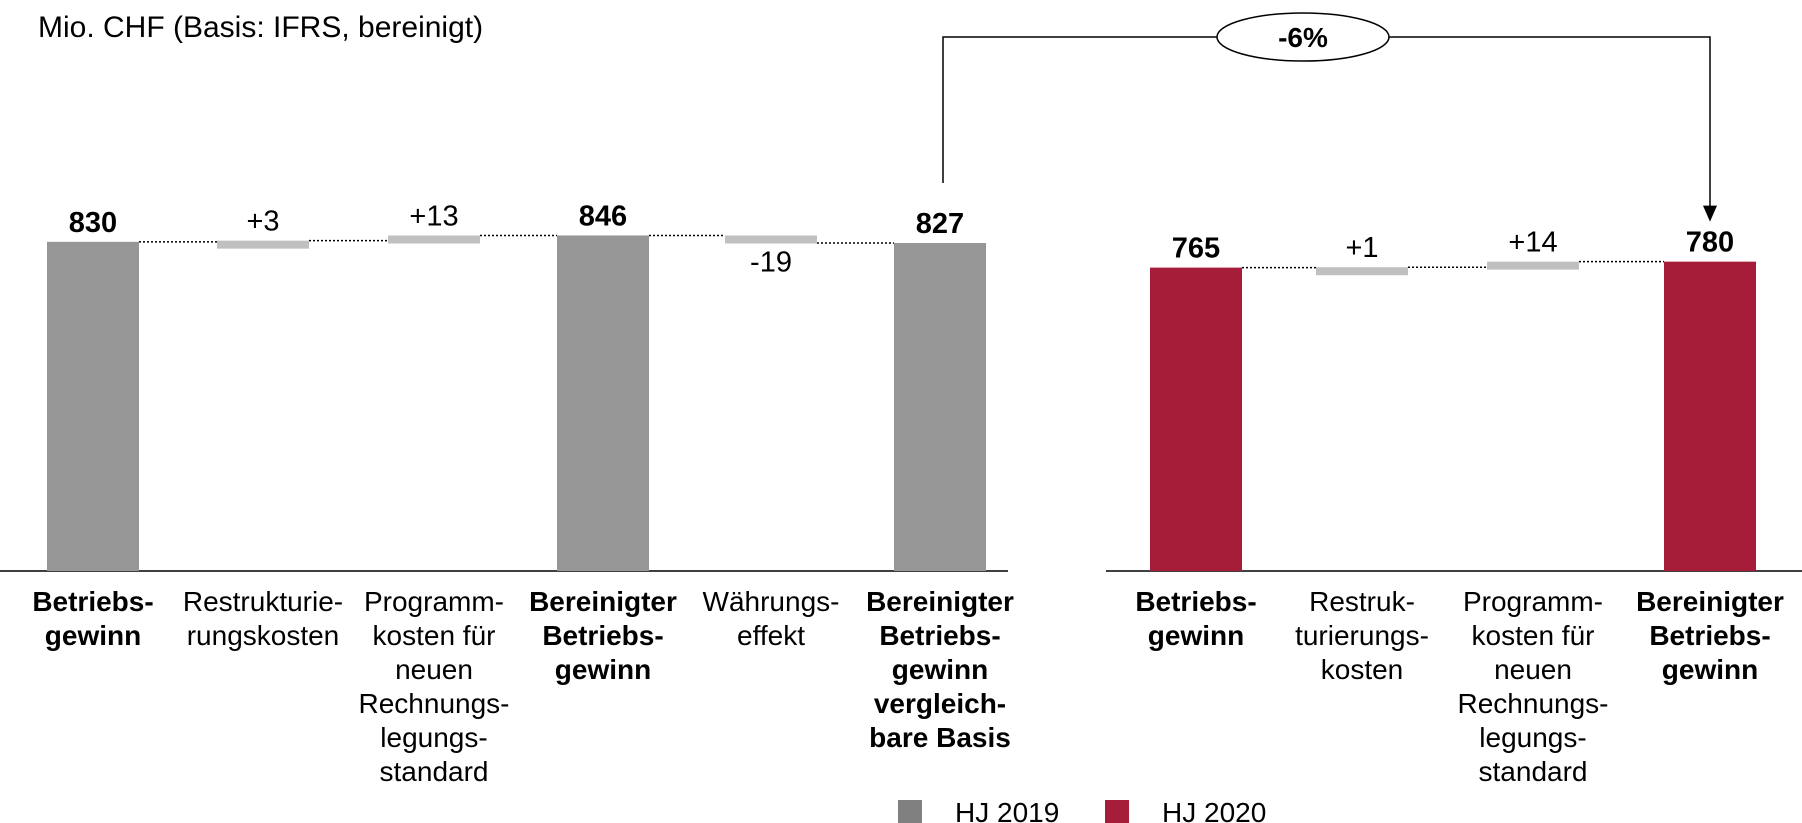 This screenshot has width=1802, height=823. Describe the element at coordinates (1361, 248) in the screenshot. I see `data-label: +1` at that location.